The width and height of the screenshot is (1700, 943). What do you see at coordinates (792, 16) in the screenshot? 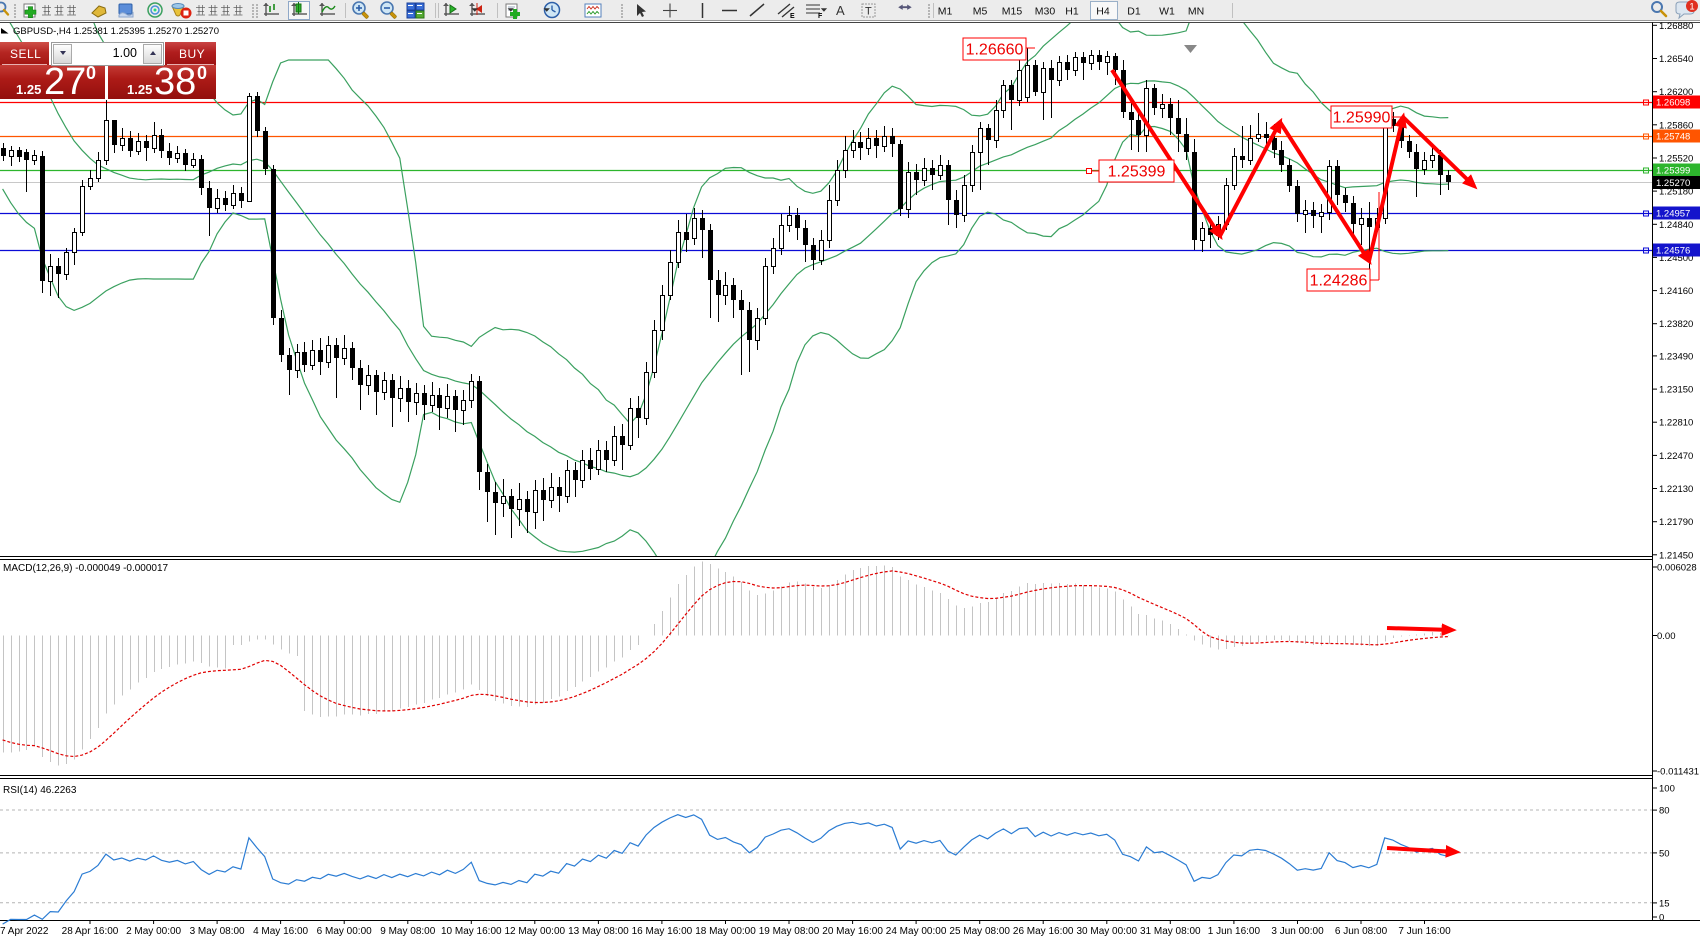
I see `svg-text: E` at bounding box center [792, 16].